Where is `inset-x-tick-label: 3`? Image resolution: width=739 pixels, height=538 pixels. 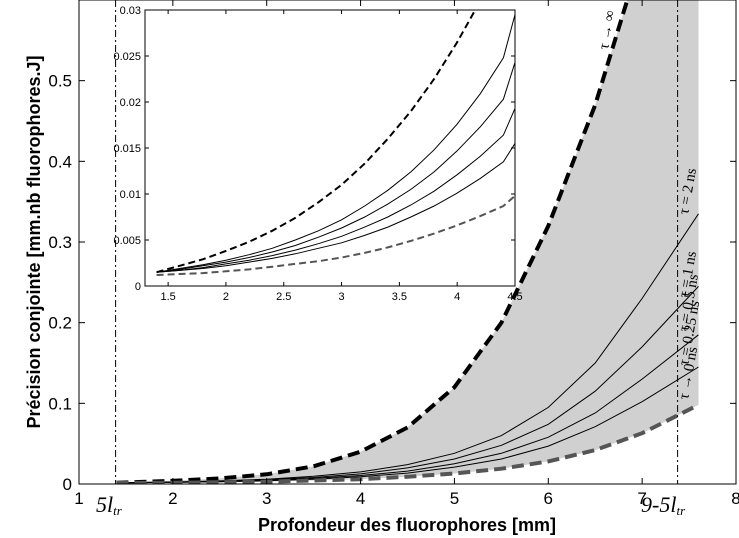 inset-x-tick-label: 3 is located at coordinates (342, 297).